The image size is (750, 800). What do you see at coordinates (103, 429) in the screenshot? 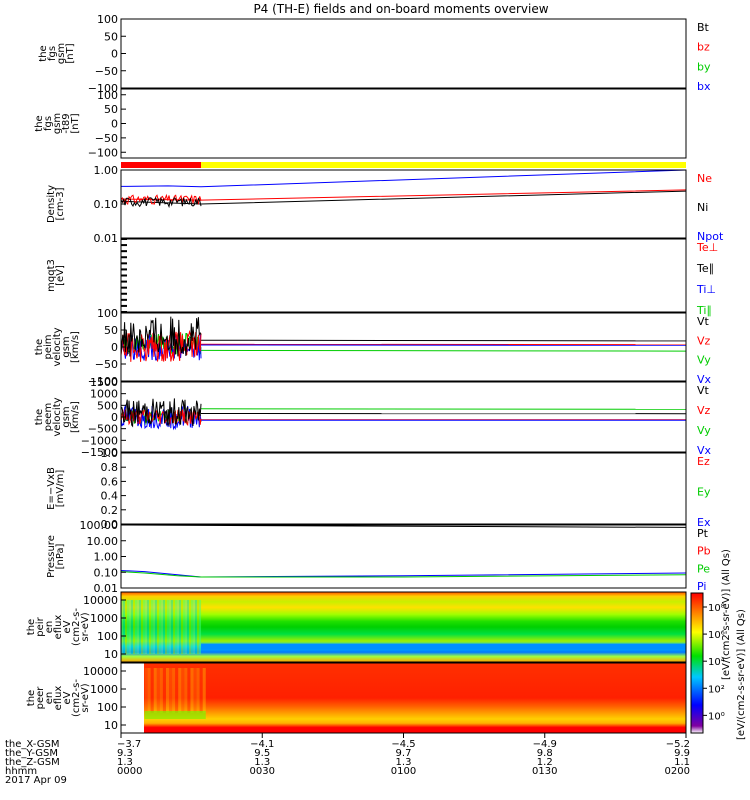
I see `y-tick-label: −500` at bounding box center [103, 429].